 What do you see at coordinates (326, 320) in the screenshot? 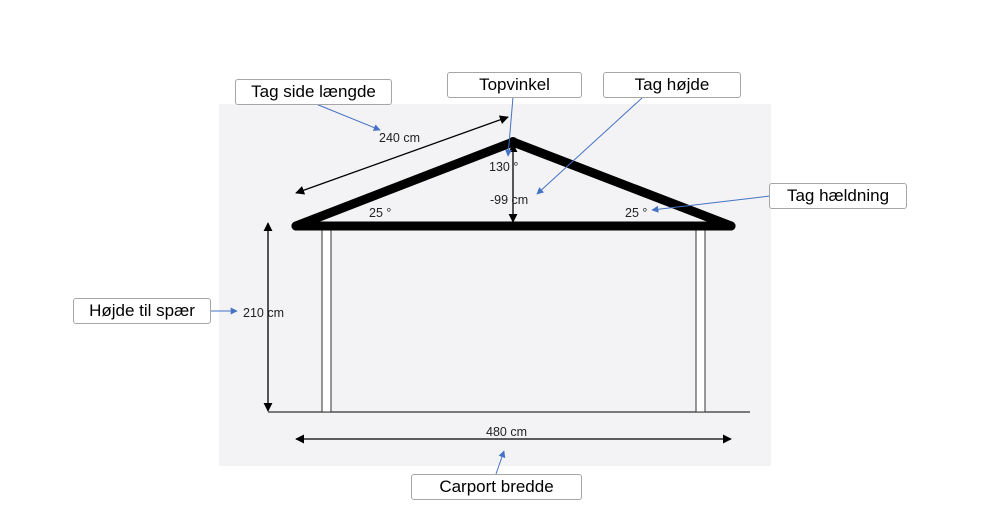
I see `left-post` at bounding box center [326, 320].